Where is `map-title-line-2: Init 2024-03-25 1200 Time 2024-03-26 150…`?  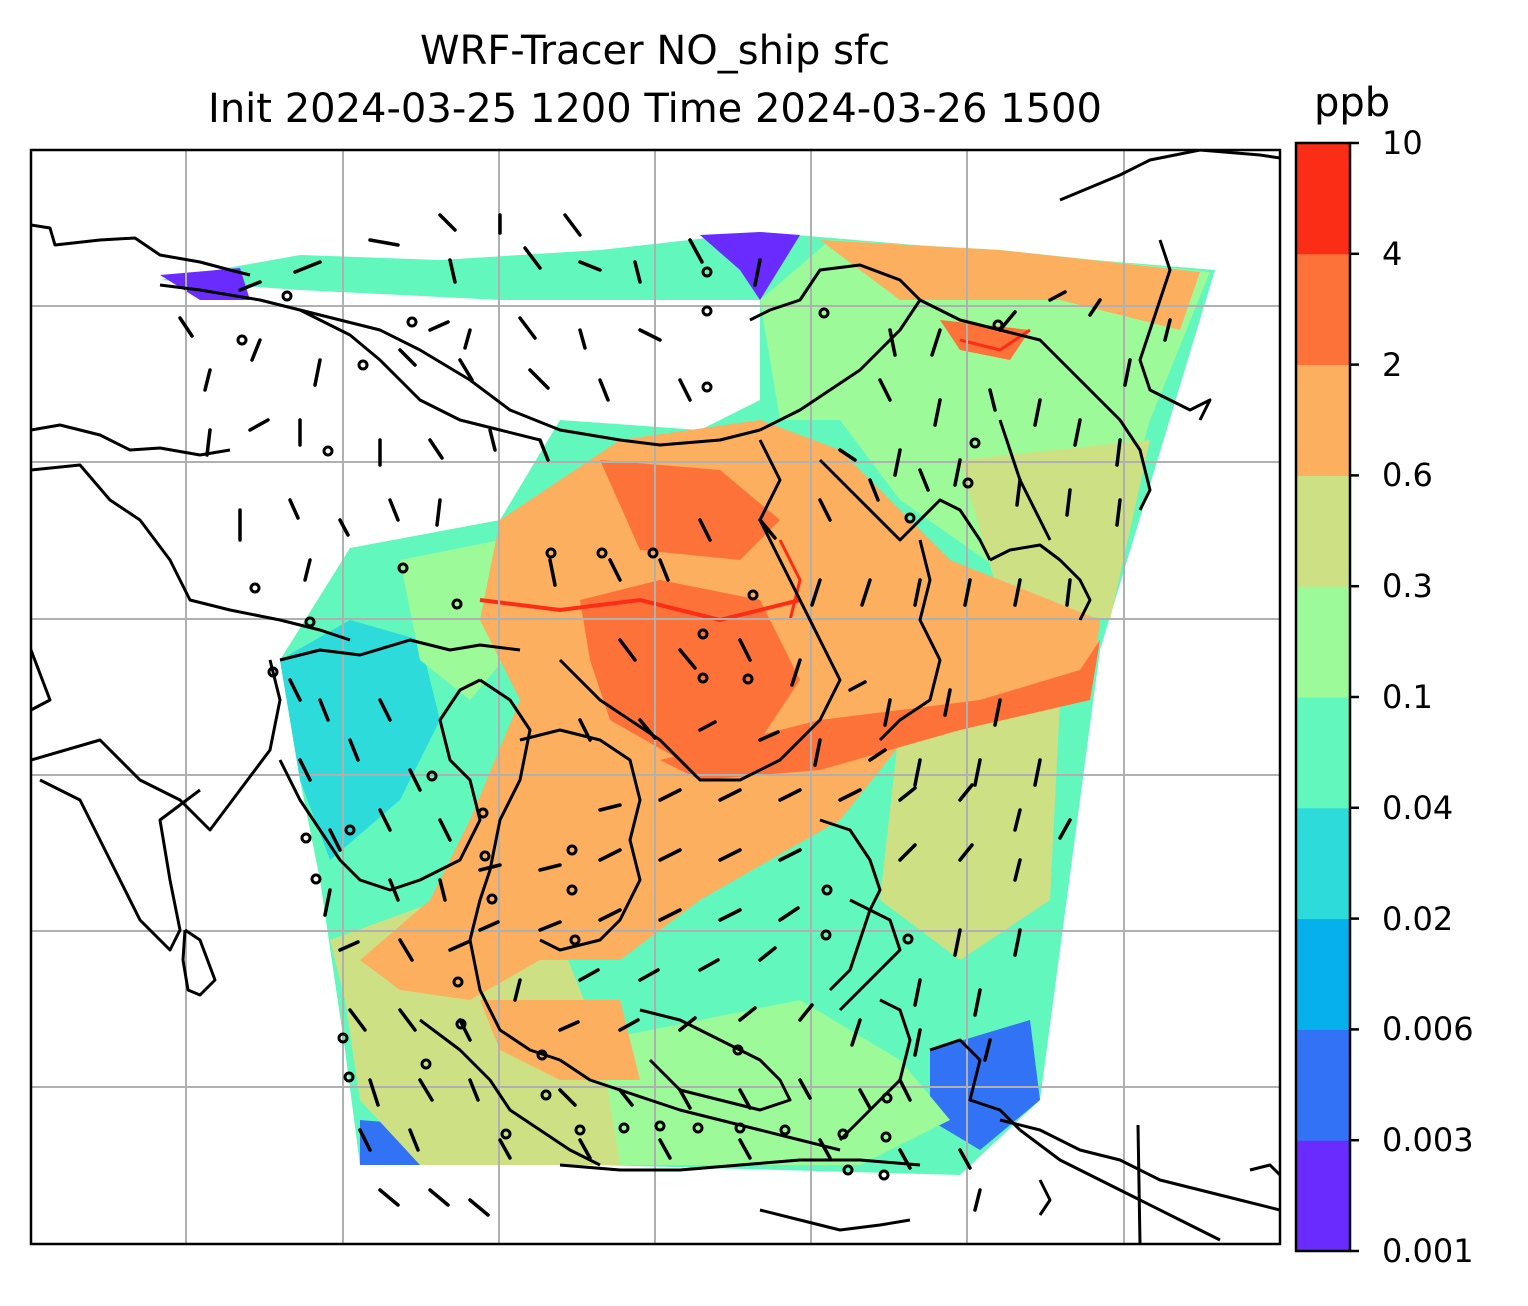 map-title-line-2: Init 2024-03-25 1200 Time 2024-03-26 150… is located at coordinates (655, 109).